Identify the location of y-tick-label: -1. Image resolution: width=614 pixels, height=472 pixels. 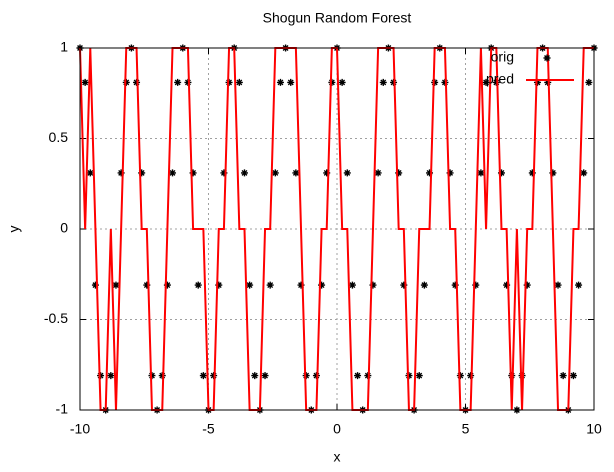
(62, 409).